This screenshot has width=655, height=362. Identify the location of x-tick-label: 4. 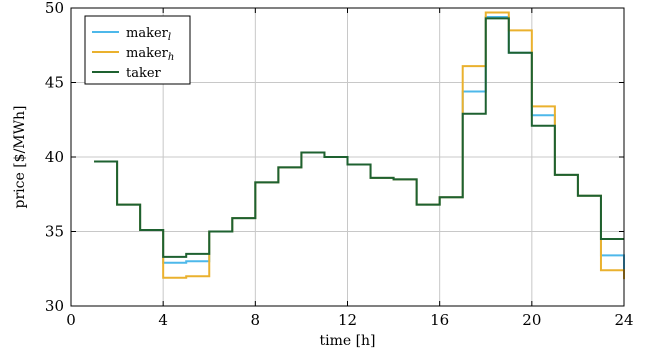
(163, 320).